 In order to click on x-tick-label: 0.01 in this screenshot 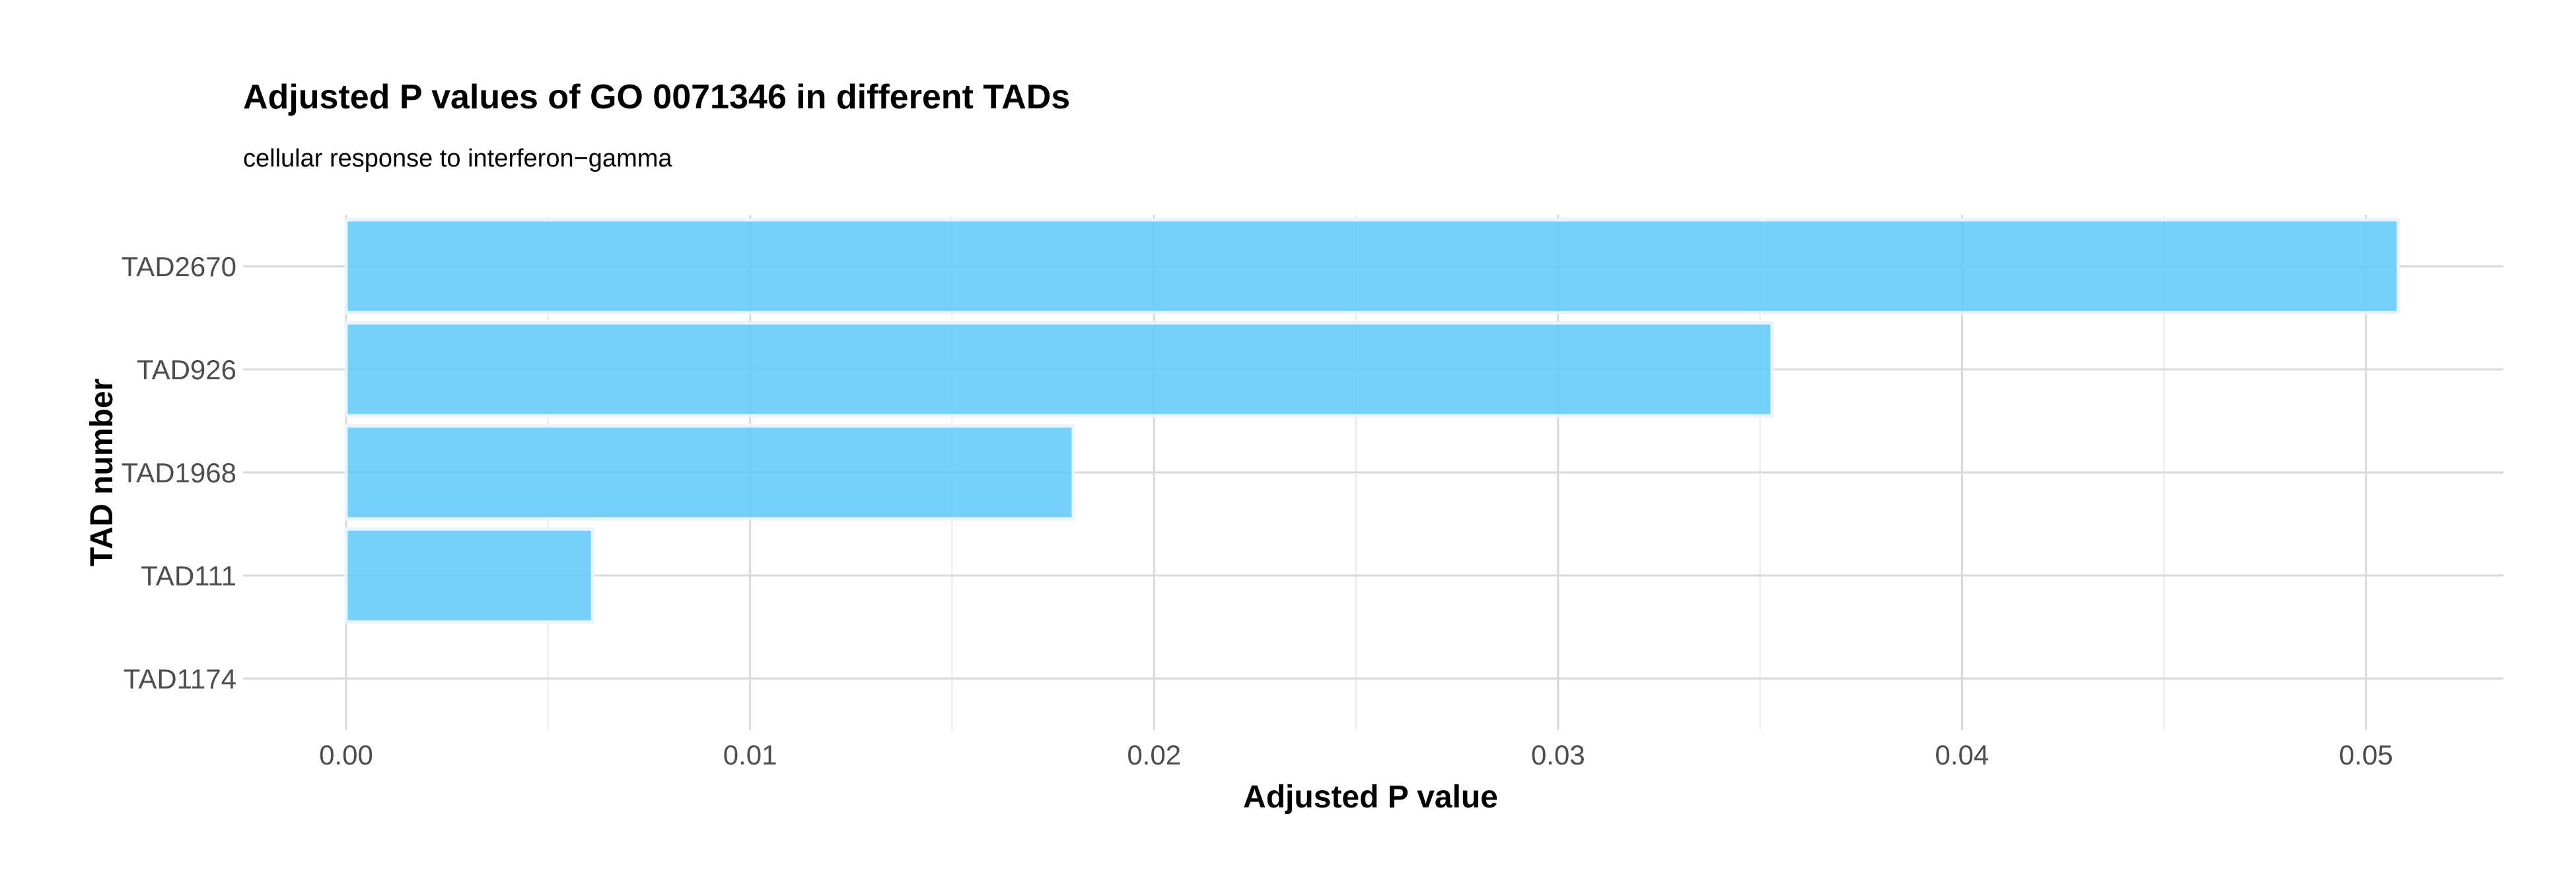, I will do `click(750, 754)`.